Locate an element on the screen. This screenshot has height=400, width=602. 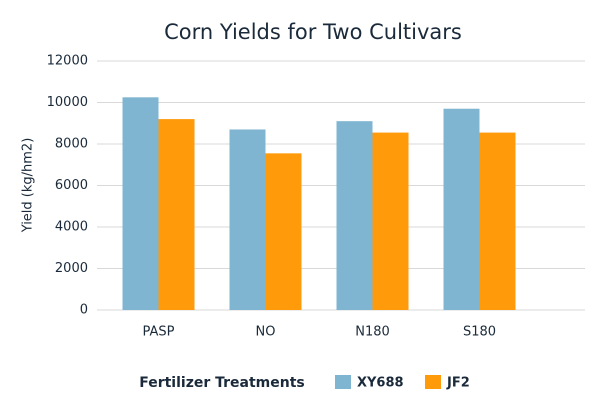
y-tick-label: 10000 is located at coordinates (67, 102).